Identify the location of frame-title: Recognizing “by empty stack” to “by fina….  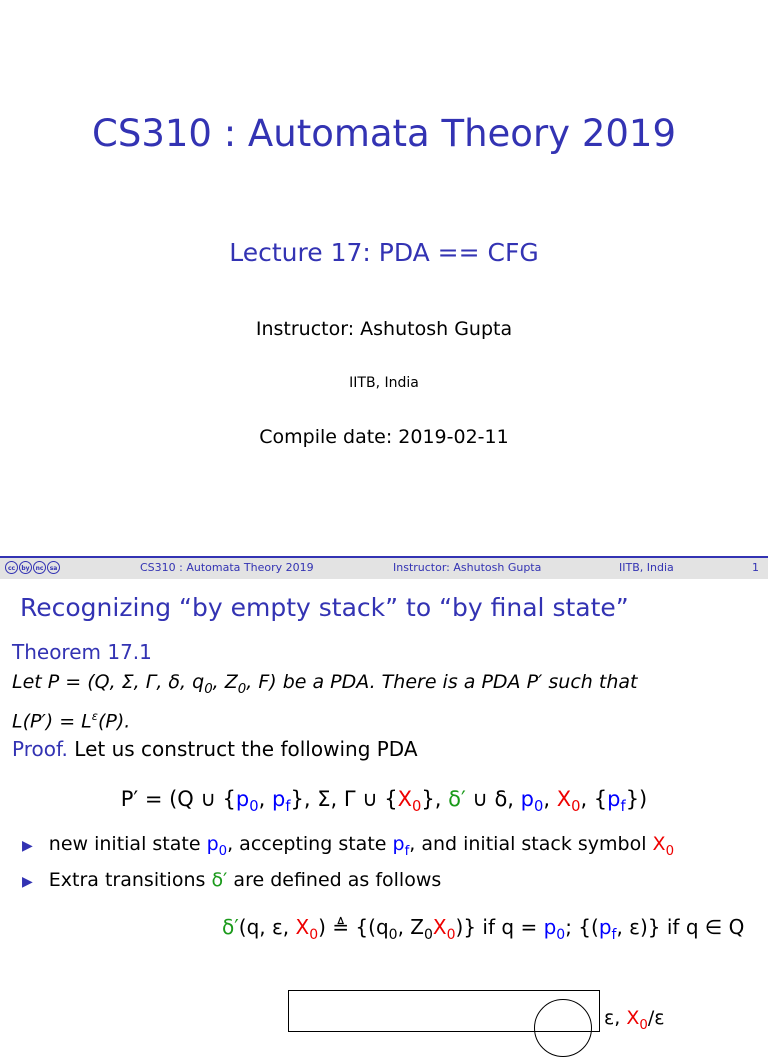
(324, 607).